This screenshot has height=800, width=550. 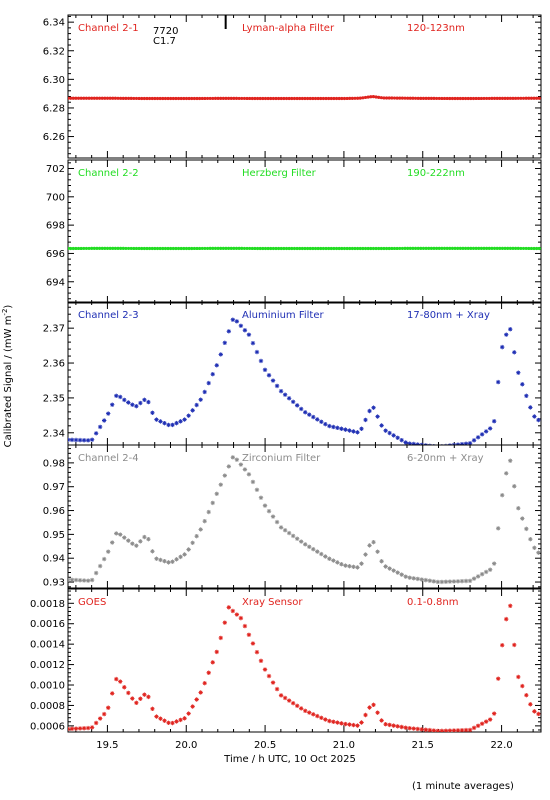 I want to click on x-tick-label: 19.5, so click(x=107, y=745).